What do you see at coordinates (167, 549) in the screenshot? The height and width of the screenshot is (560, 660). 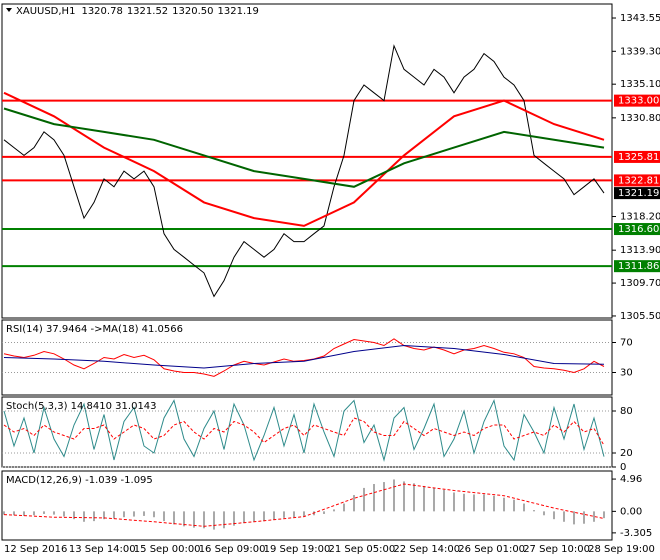 I see `x-tick-label: 15 Sep 00:00` at bounding box center [167, 549].